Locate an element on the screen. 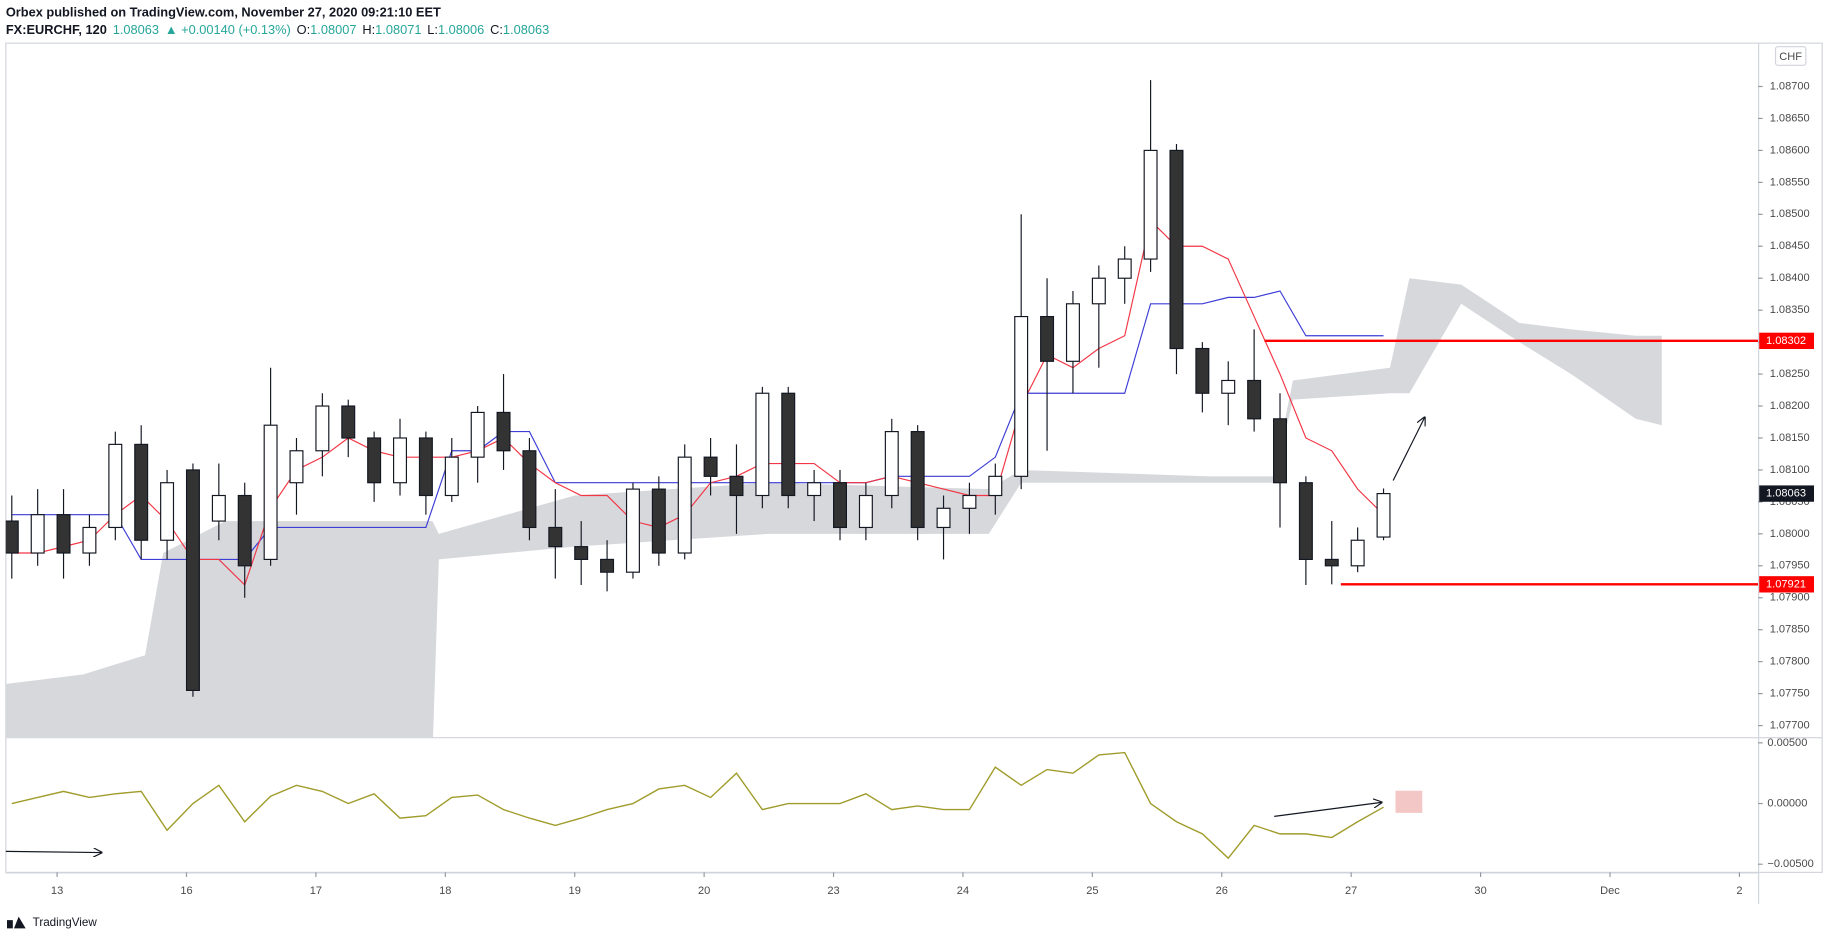 This screenshot has height=940, width=1828. x-tick-label: 26 is located at coordinates (1222, 891).